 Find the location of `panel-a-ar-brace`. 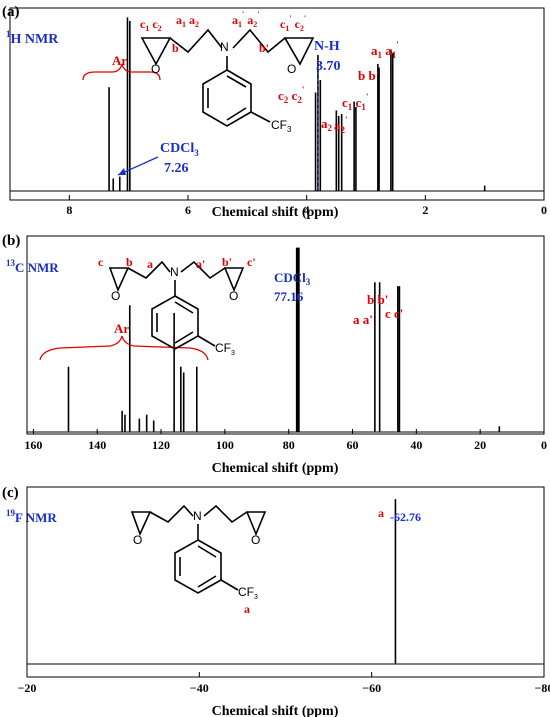

panel-a-ar-brace is located at coordinates (121, 72).